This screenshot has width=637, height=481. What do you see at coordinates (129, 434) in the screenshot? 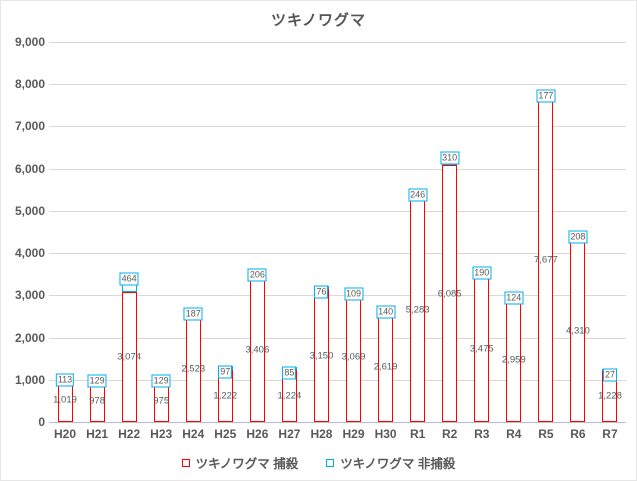
I see `x-axis-tick-label-H22: H22` at bounding box center [129, 434].